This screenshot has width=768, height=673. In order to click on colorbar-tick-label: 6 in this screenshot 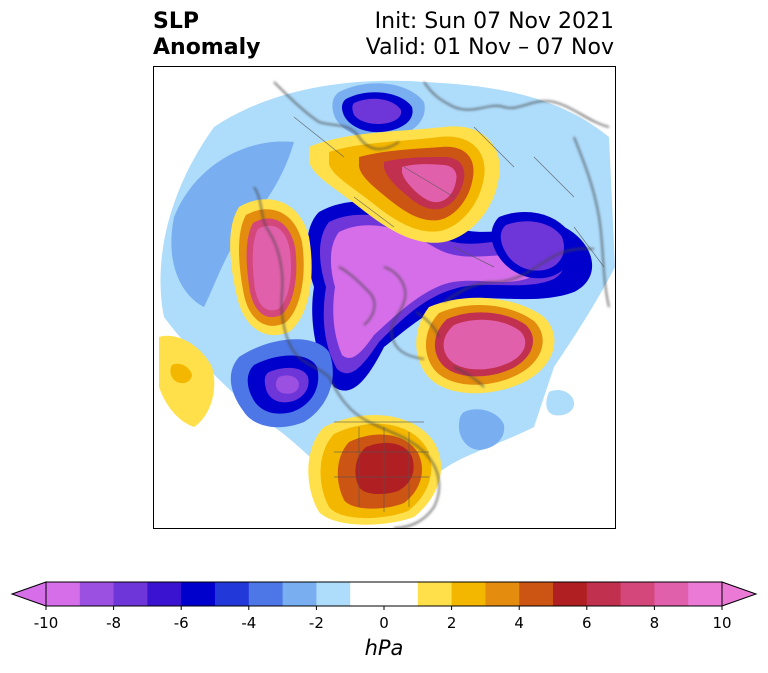, I will do `click(587, 623)`.